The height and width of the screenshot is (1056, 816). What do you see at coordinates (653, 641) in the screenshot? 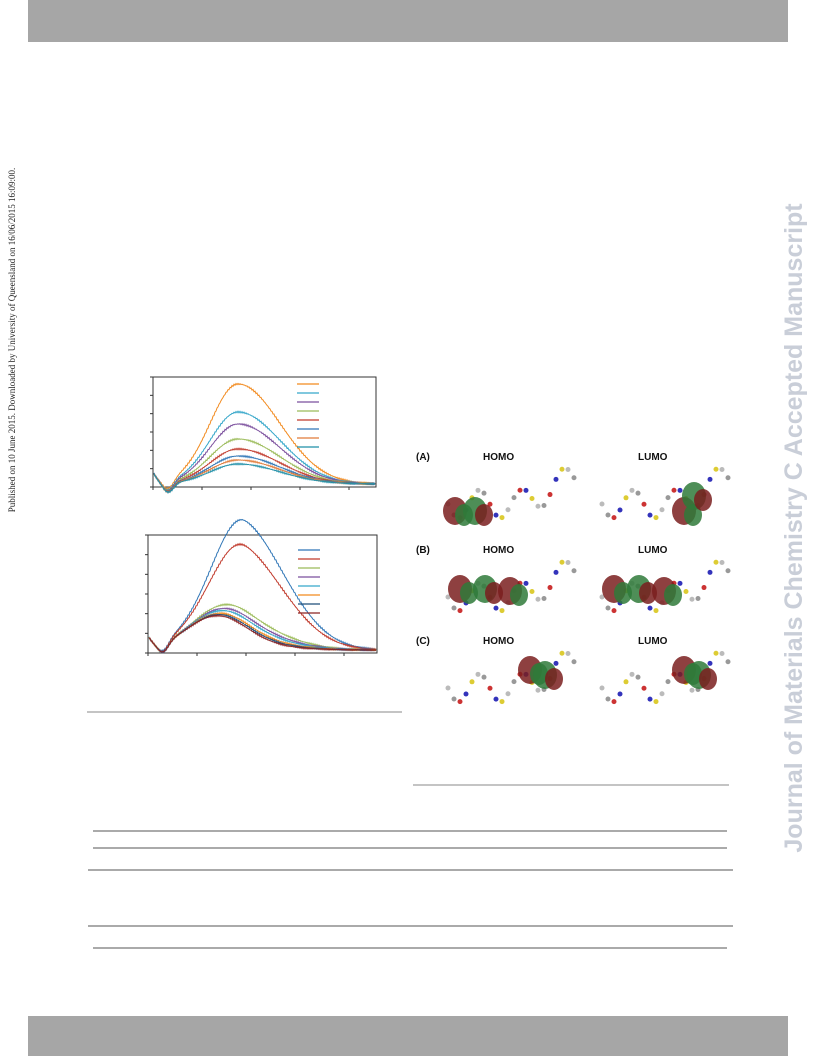
I see `lumo-label: LUMO` at bounding box center [653, 641].